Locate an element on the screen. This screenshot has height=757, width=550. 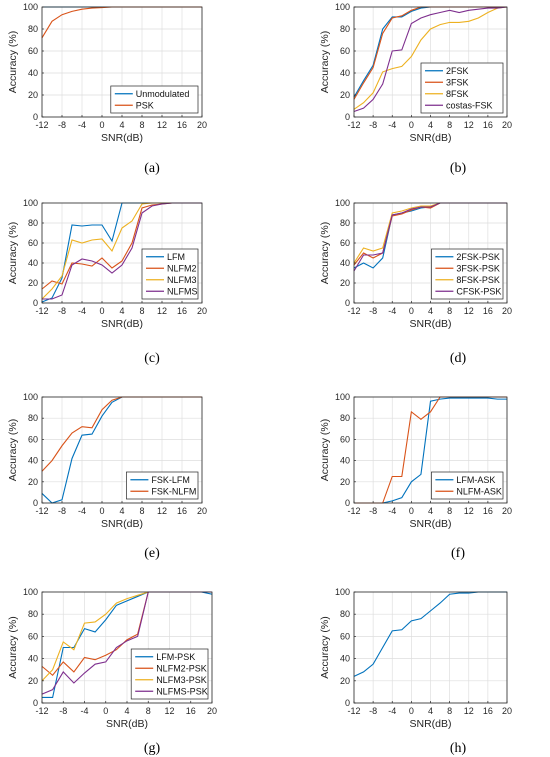
legend-entry: LFM-PSK is located at coordinates (175, 657).